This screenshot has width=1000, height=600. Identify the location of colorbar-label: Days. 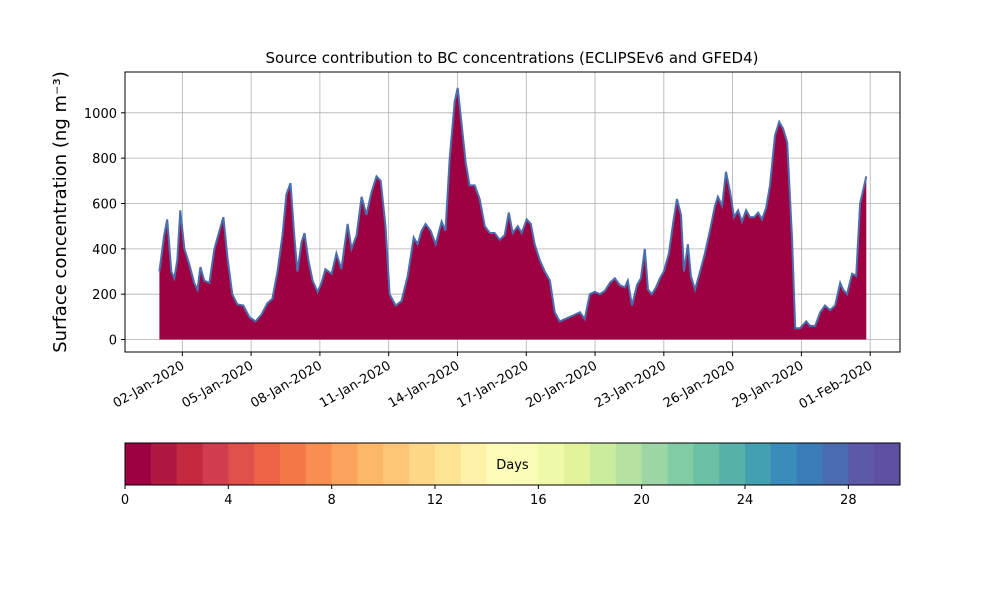
(512, 465).